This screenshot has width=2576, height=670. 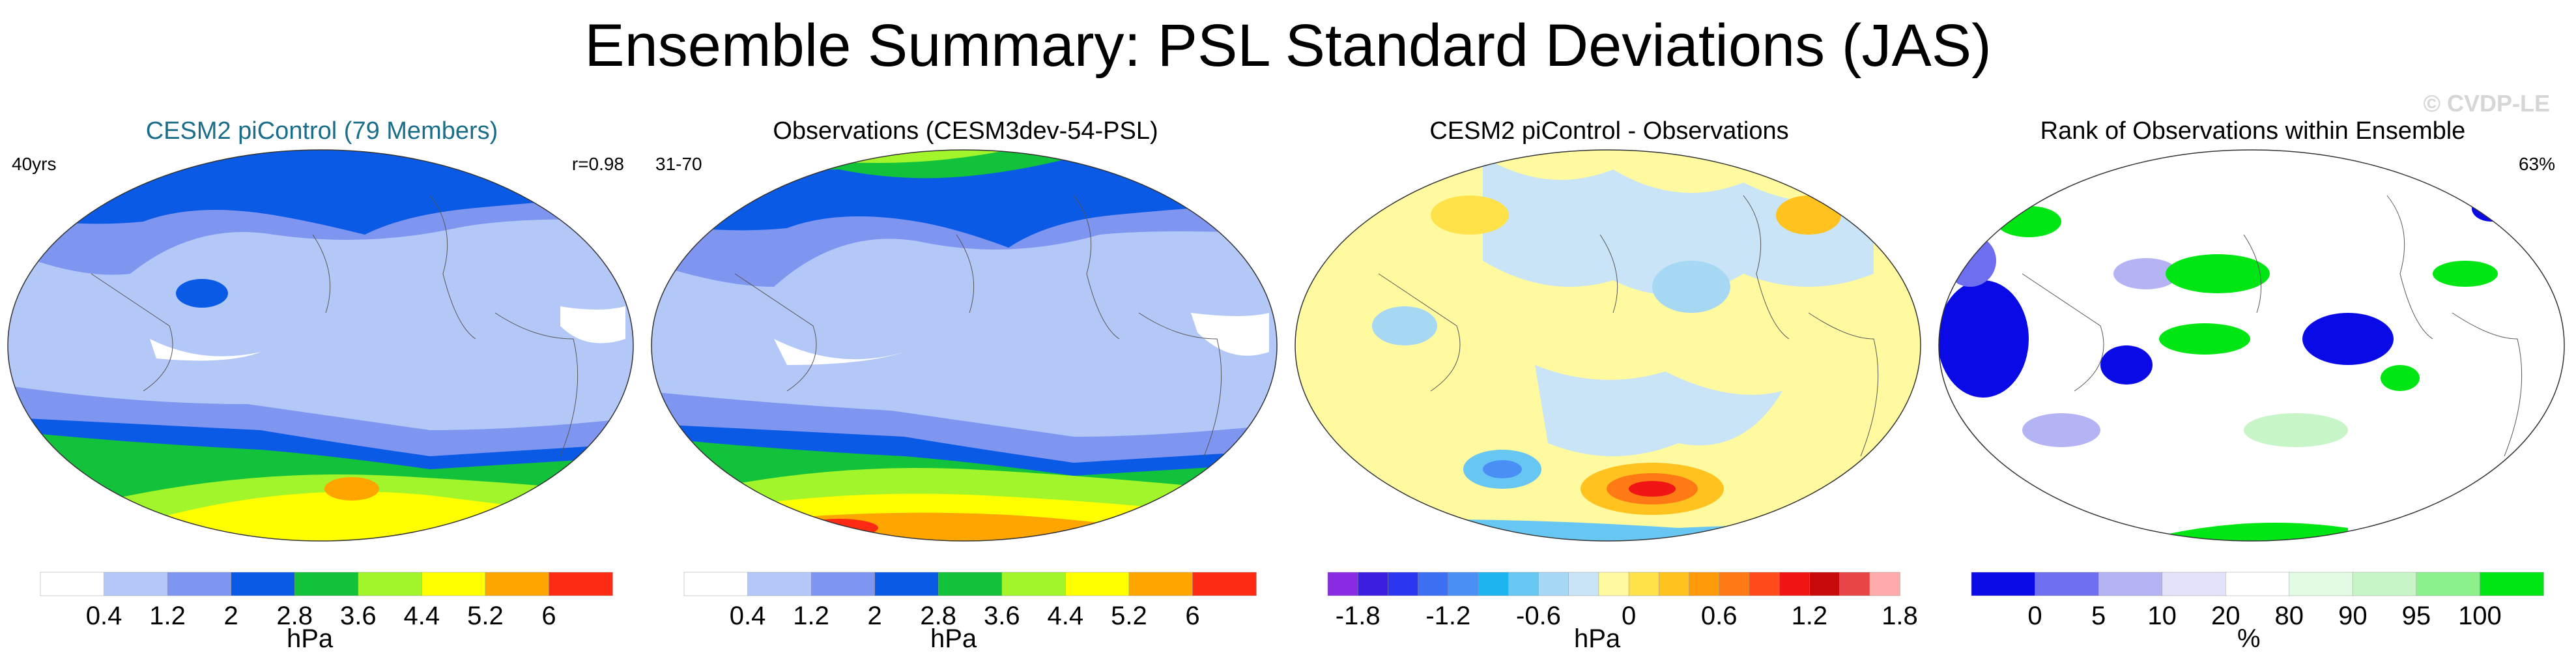 What do you see at coordinates (2225, 614) in the screenshot?
I see `colorbar-tick-label: 20` at bounding box center [2225, 614].